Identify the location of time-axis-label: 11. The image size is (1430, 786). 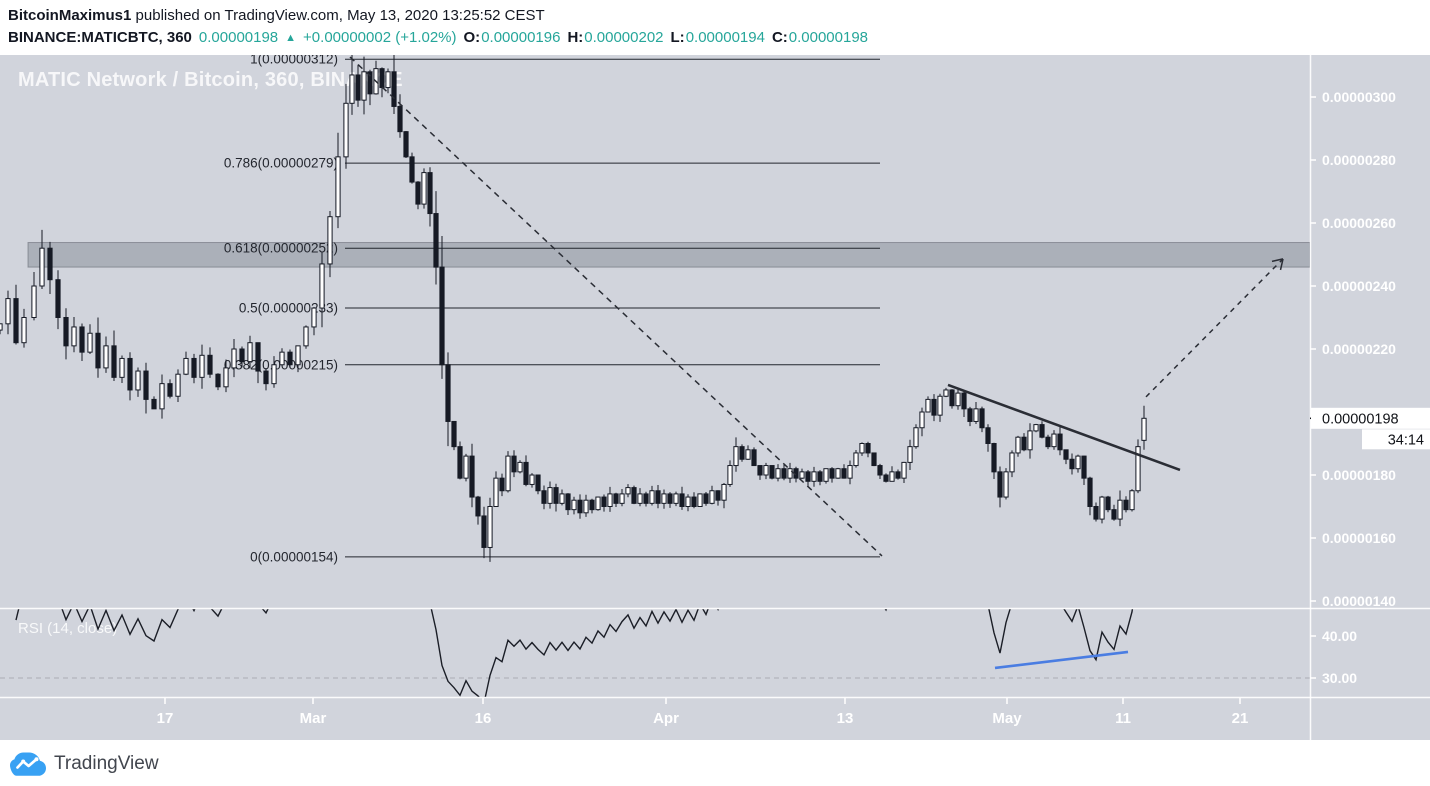
(1123, 718).